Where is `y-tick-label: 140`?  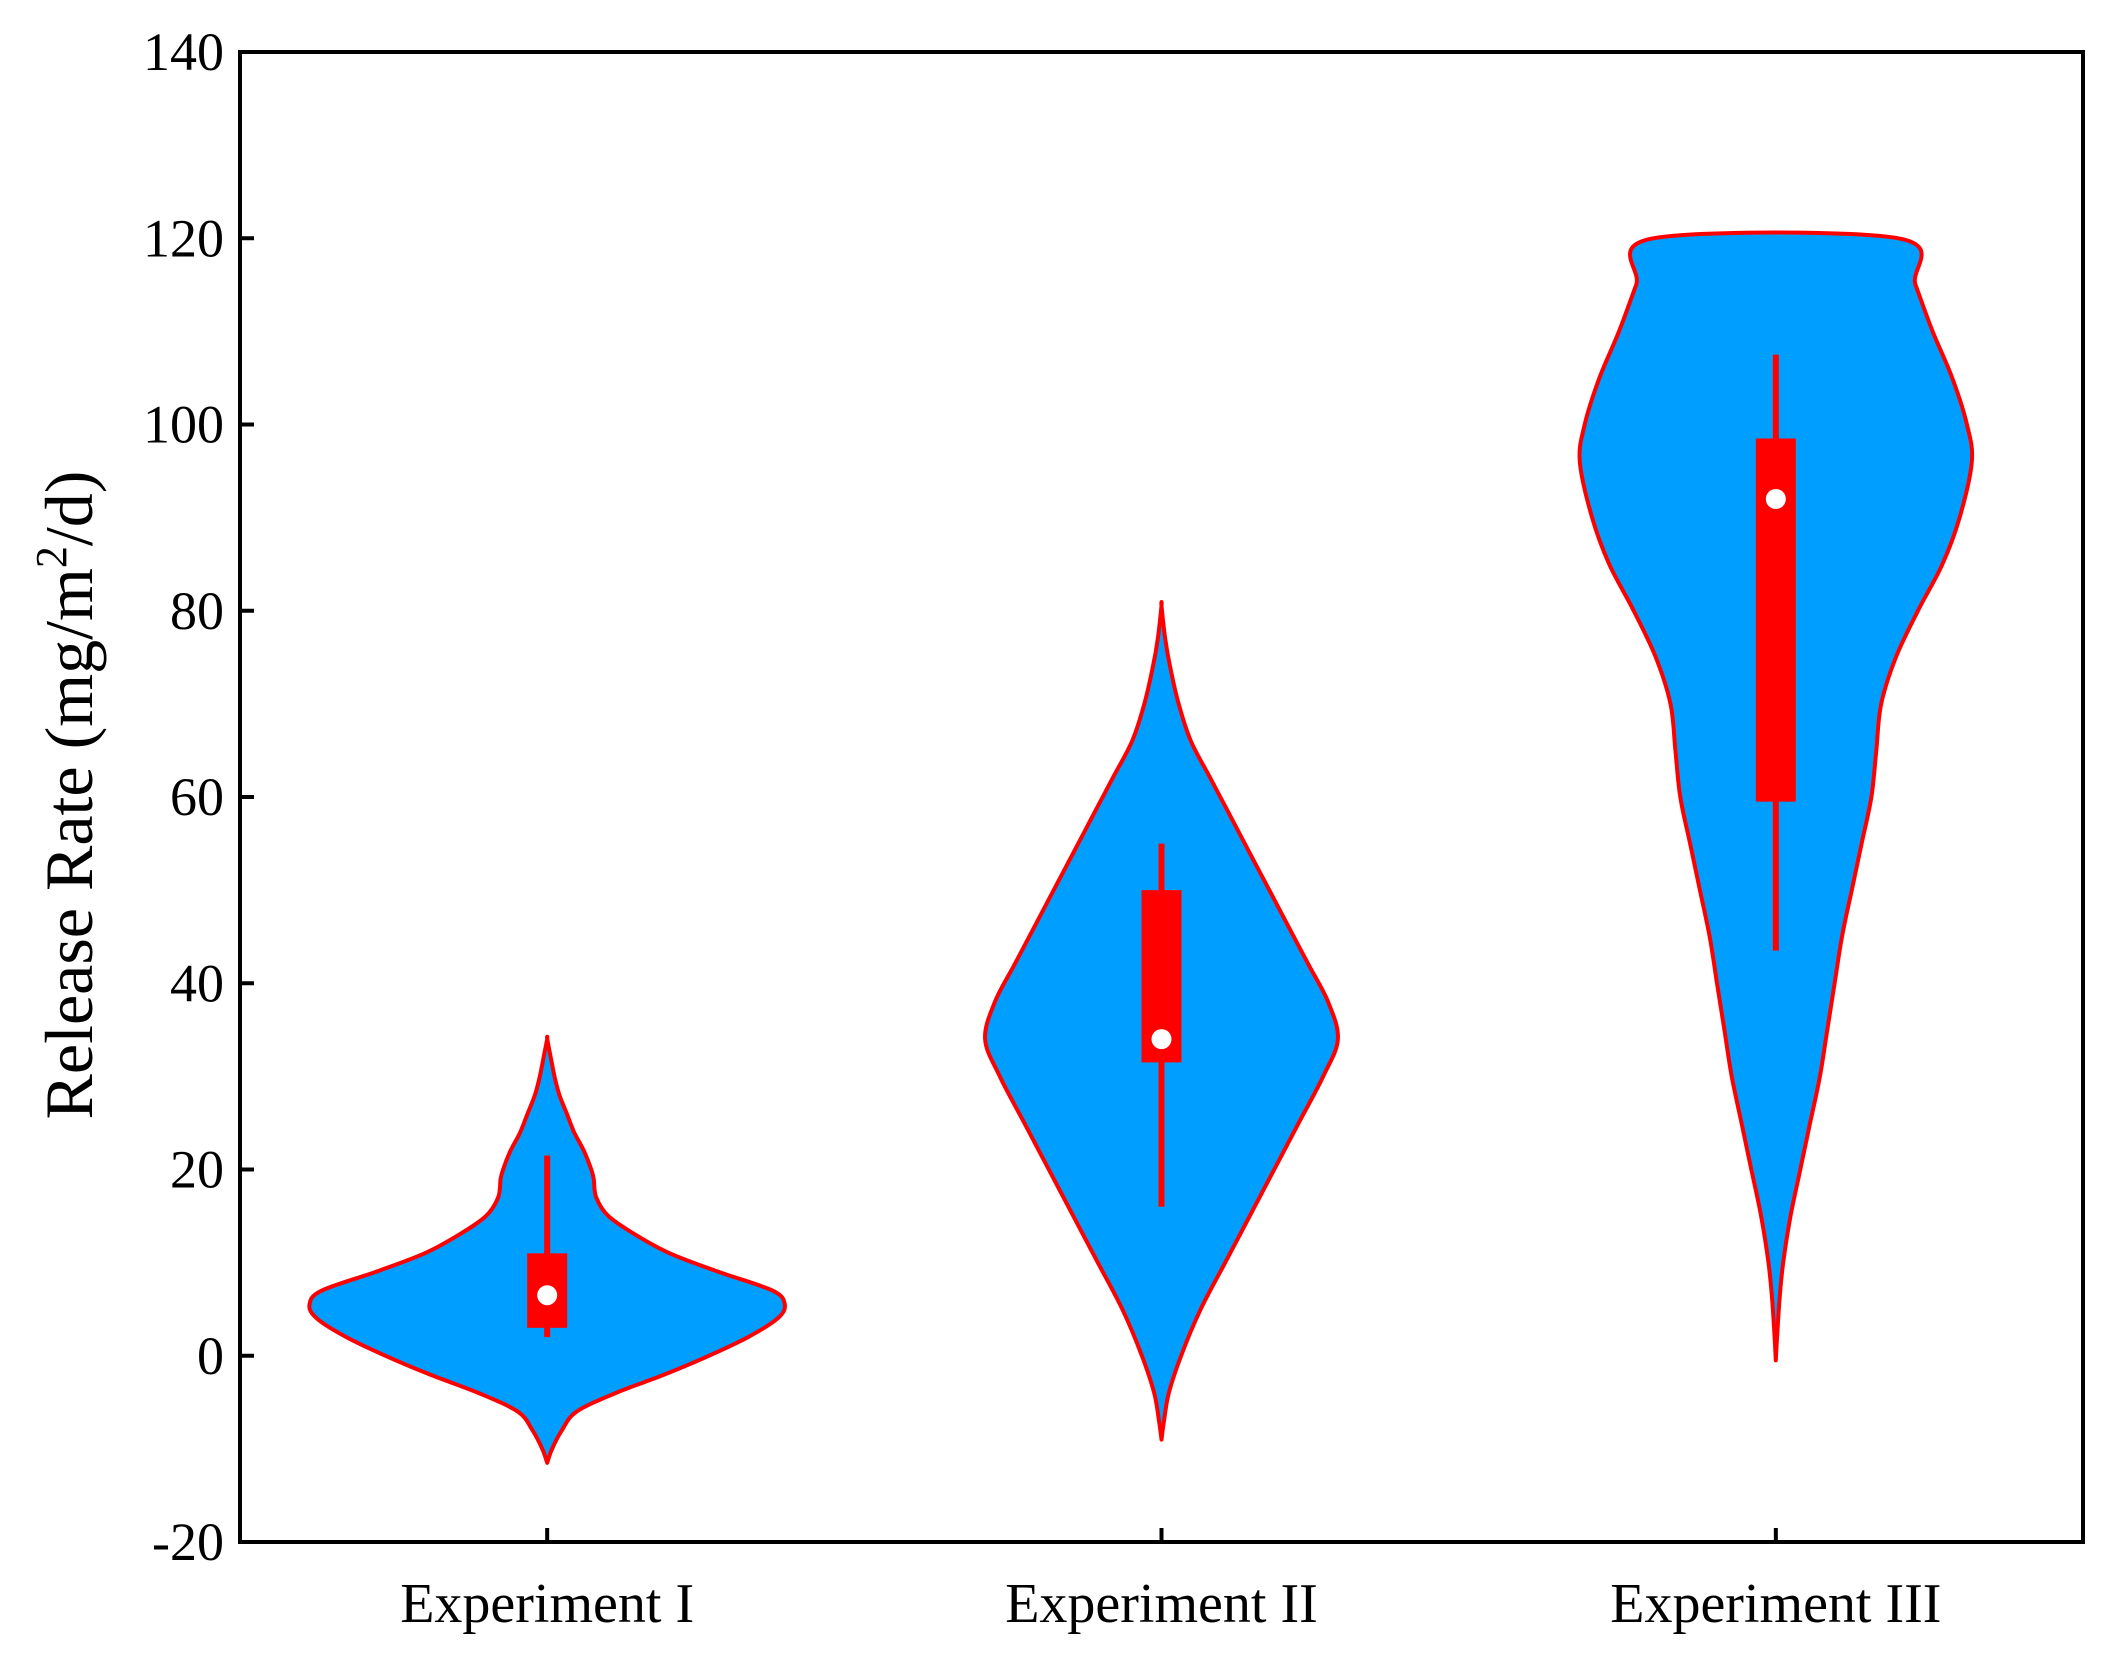
y-tick-label: 140 is located at coordinates (183, 52).